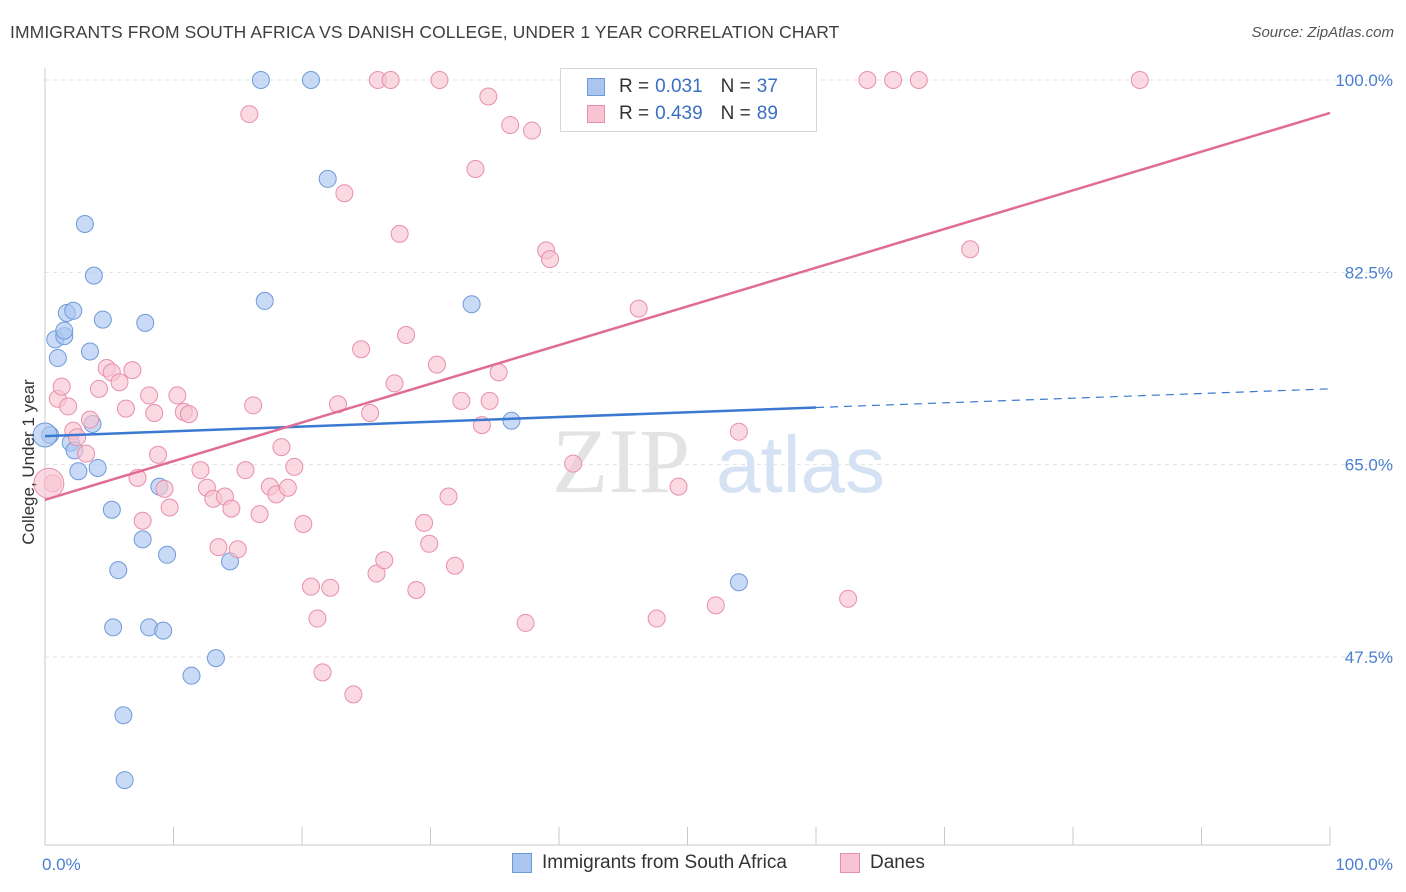  I want to click on legend-n-value: 89, so click(767, 113).